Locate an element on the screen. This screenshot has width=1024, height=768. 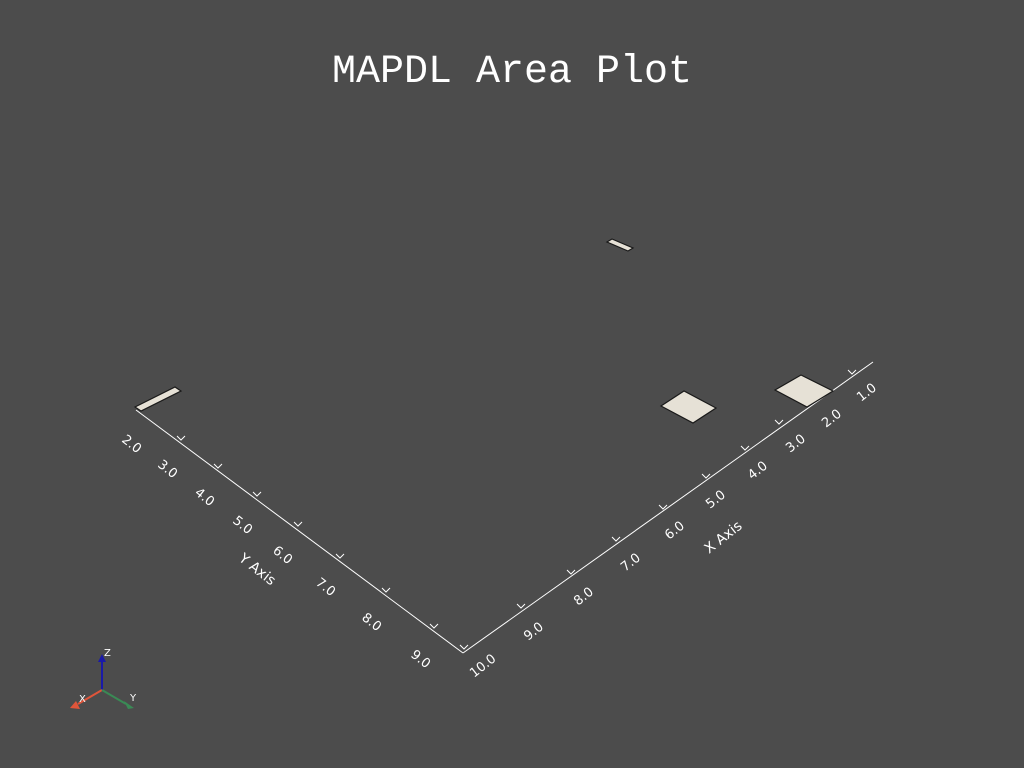
x-tick-label: 6.0 is located at coordinates (675, 531).